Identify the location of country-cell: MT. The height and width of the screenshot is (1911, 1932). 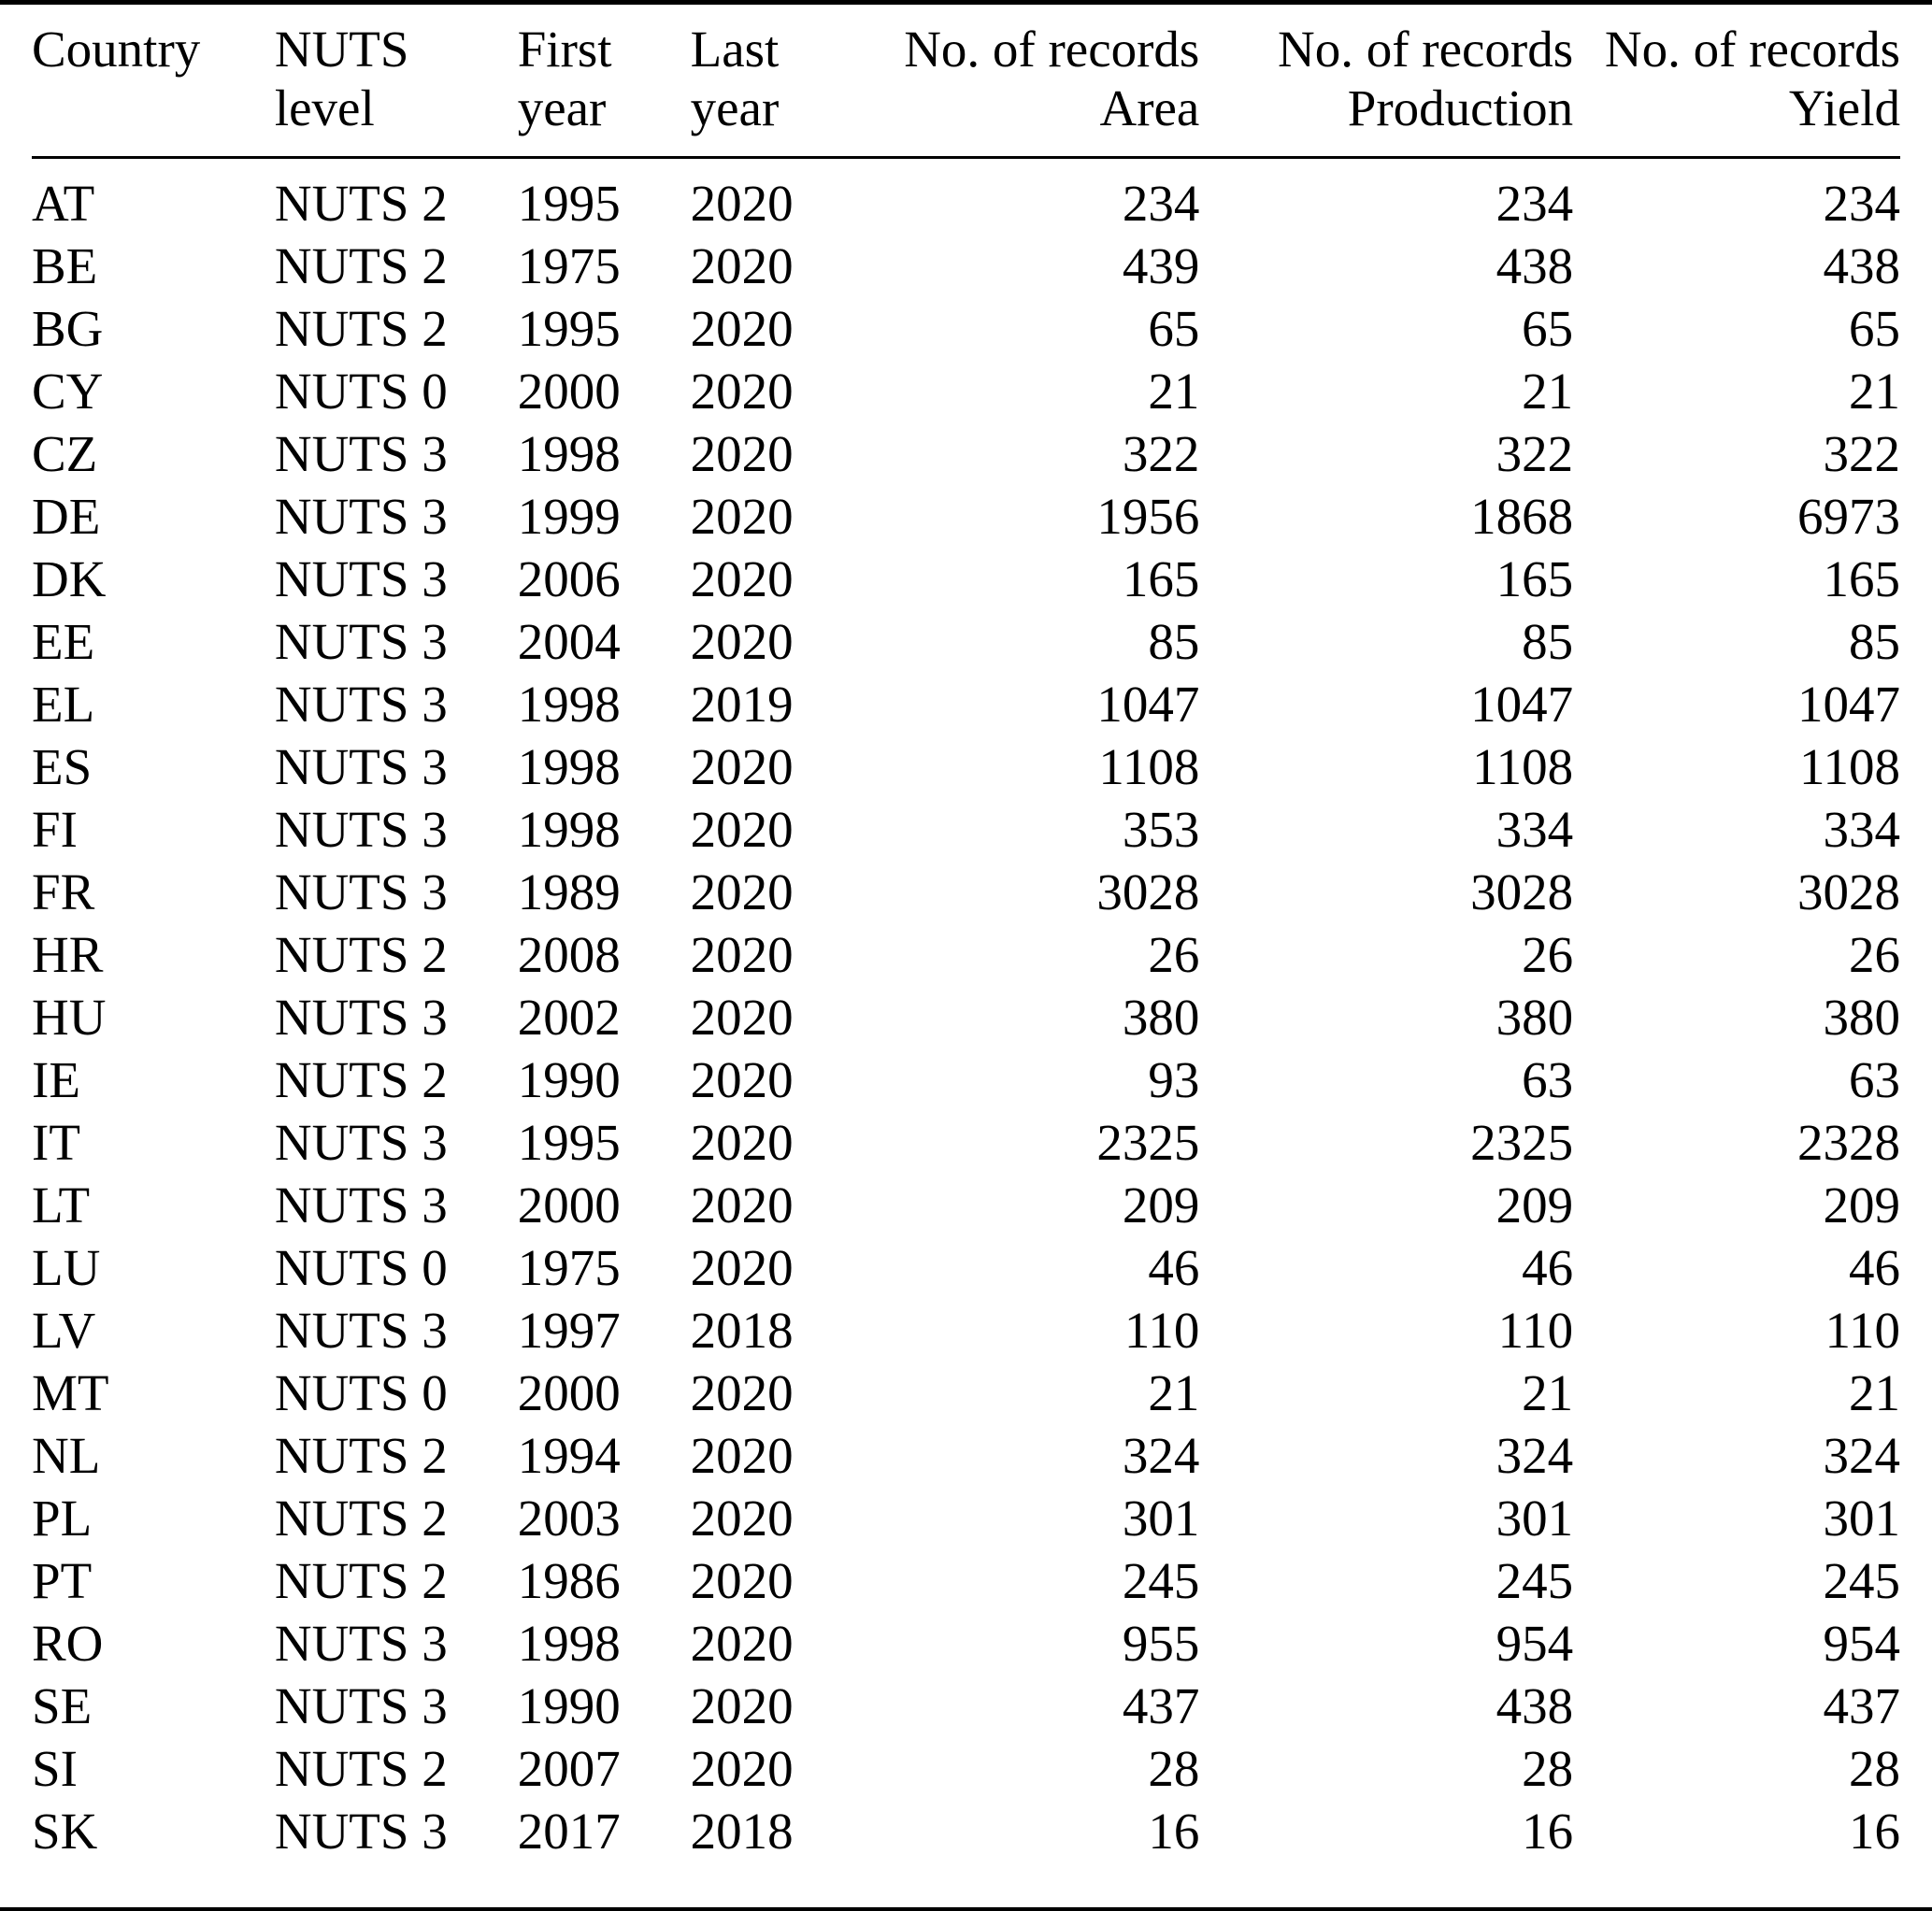
(70, 1392).